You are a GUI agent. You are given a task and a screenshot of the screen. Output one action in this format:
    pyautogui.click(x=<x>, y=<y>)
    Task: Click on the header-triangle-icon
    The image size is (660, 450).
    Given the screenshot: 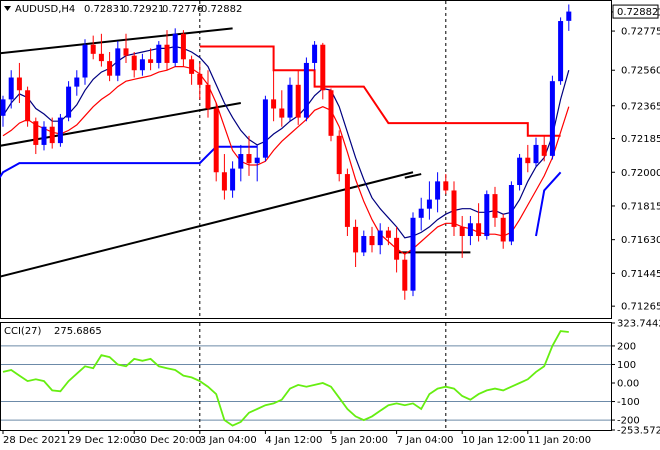 What is the action you would take?
    pyautogui.click(x=7, y=8)
    